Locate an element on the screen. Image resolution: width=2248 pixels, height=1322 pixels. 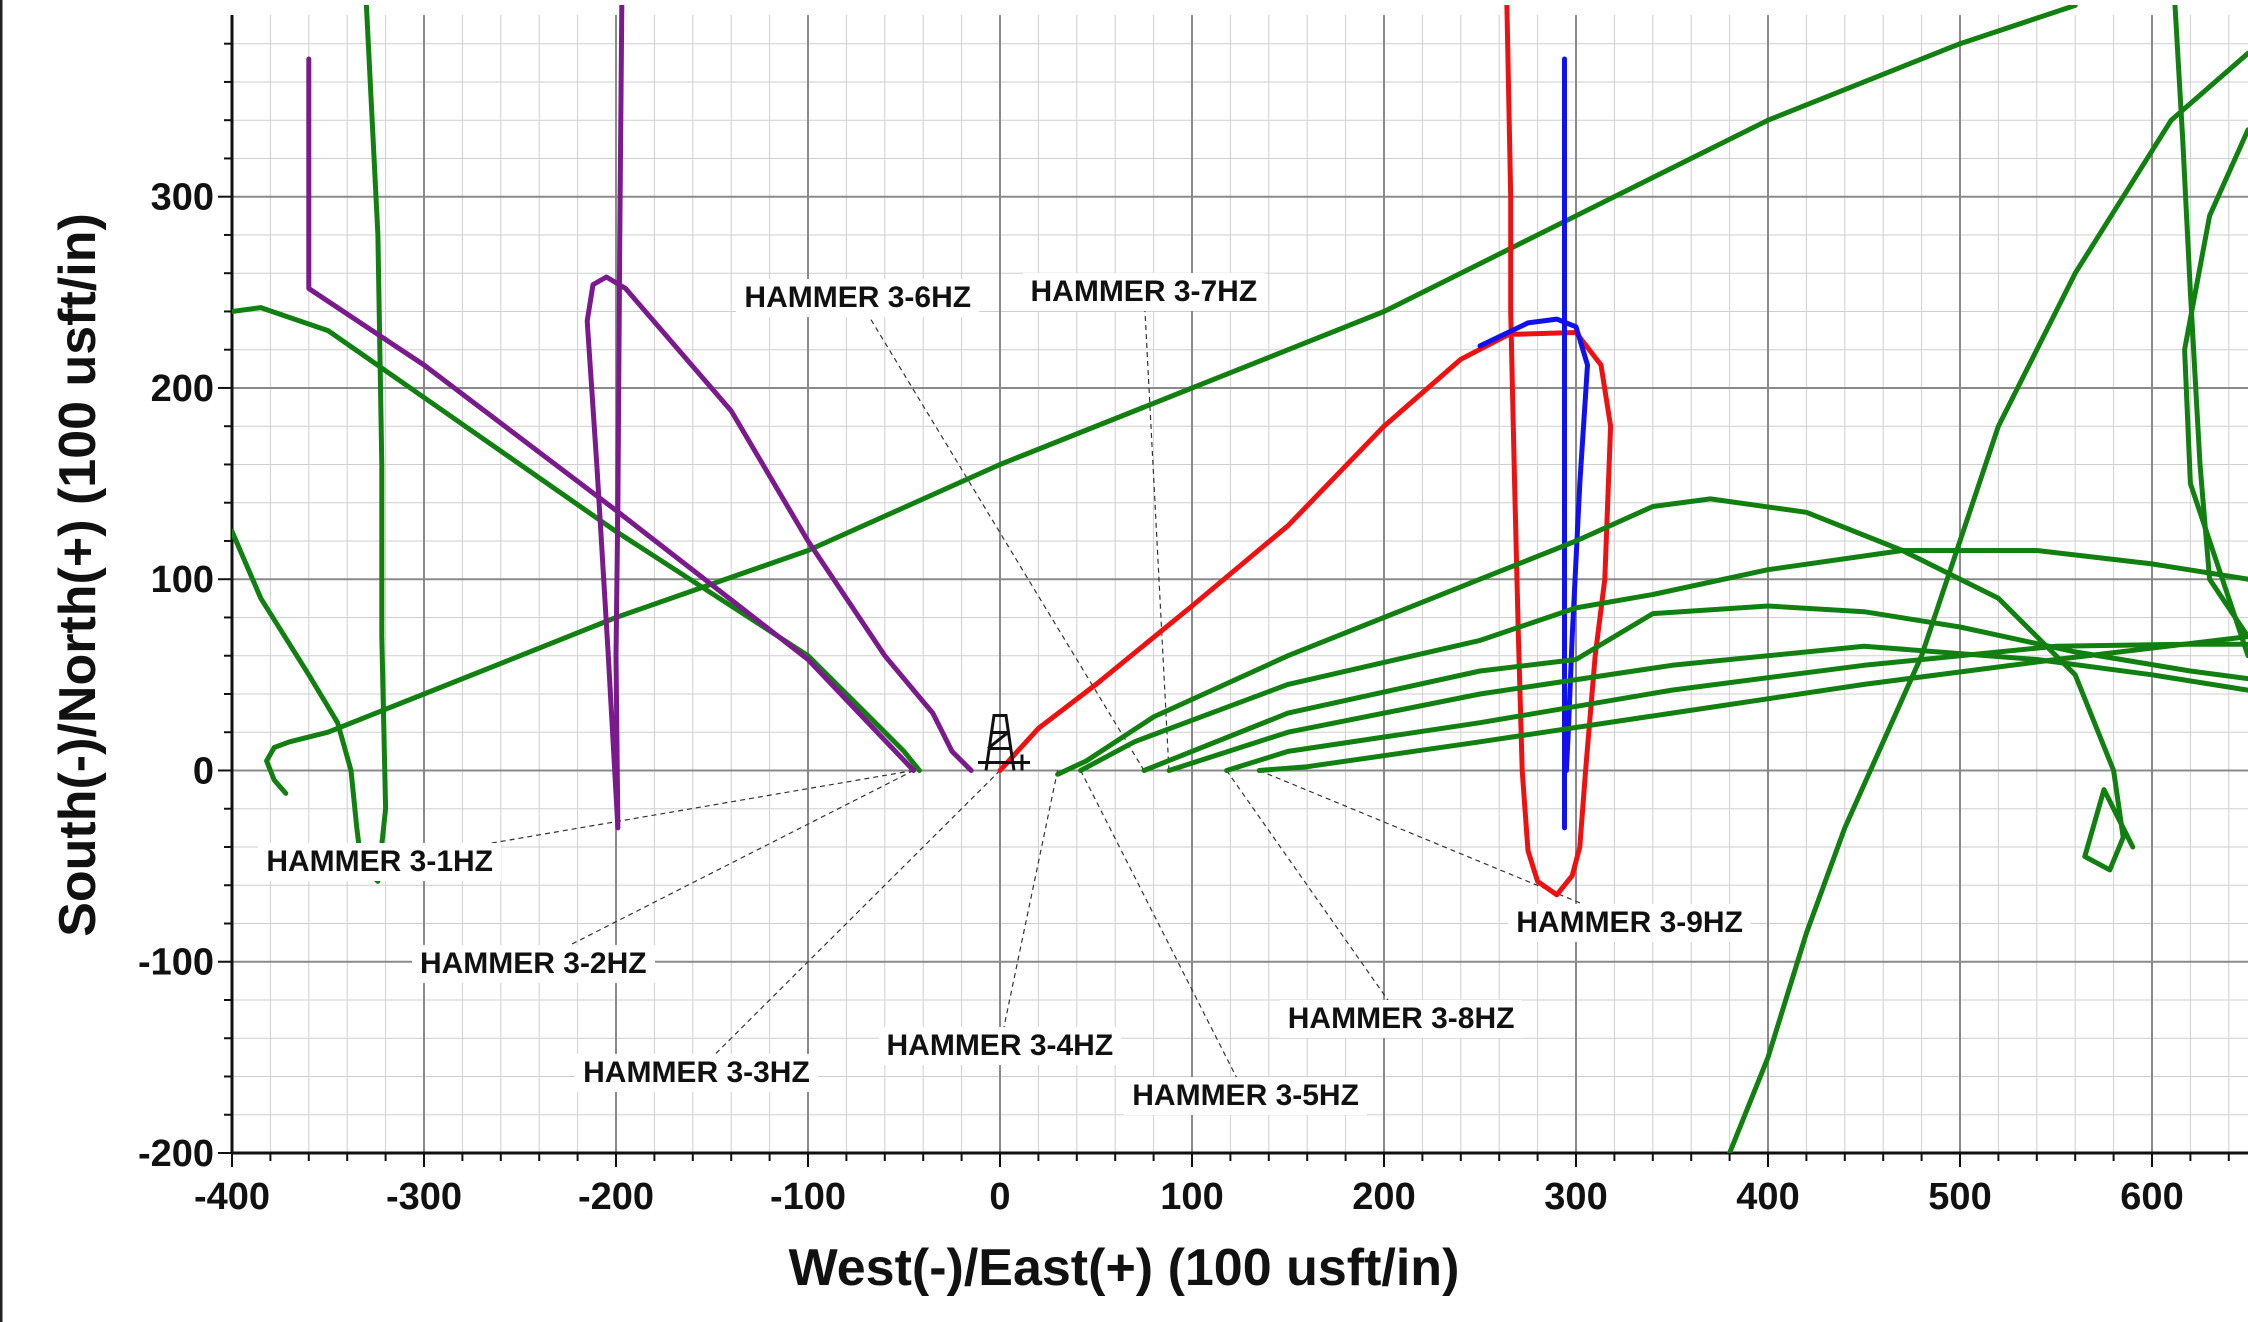
well-label: HAMMER 3-1HZ is located at coordinates (379, 862).